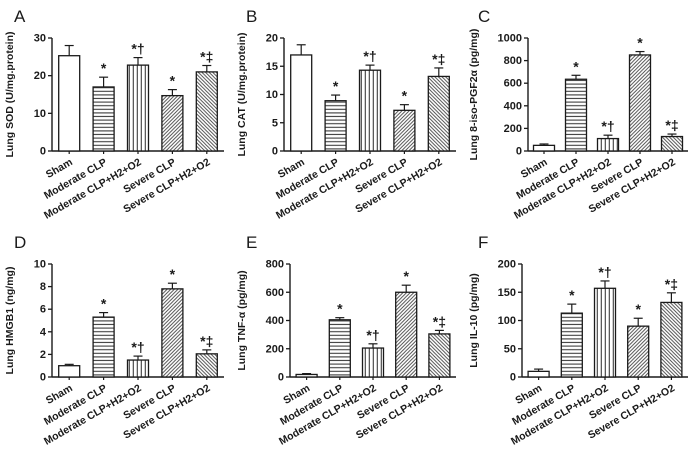 The height and width of the screenshot is (453, 697). Describe the element at coordinates (484, 16) in the screenshot. I see `panel-letter: C` at that location.